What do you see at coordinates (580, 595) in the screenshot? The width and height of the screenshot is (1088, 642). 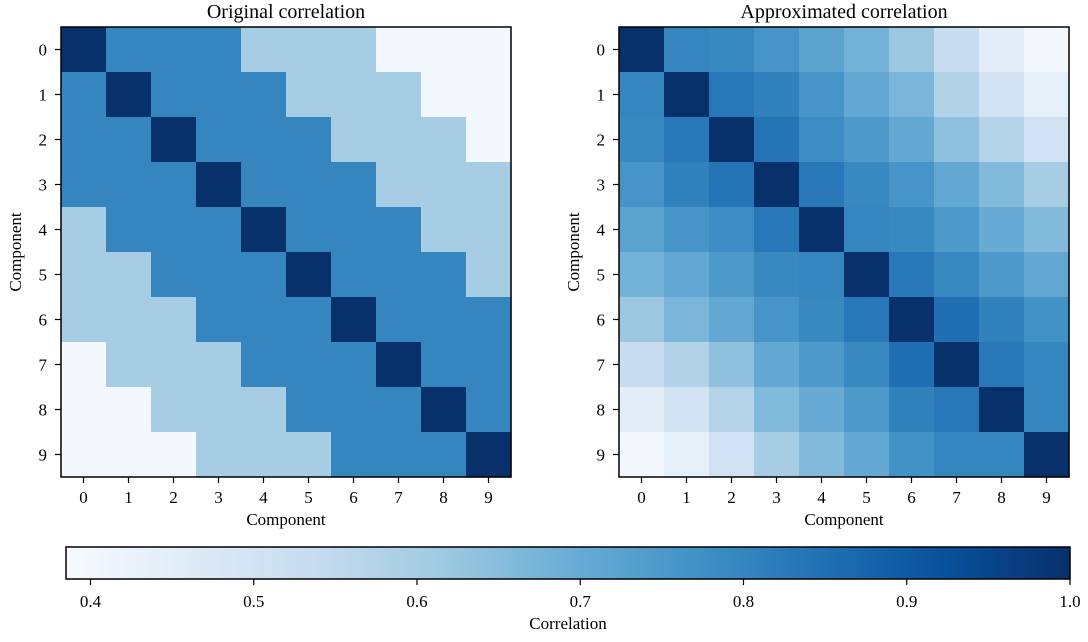 I see `colorbar-ticks: 0.4 0.5 0.6 0.7 0.8 0.9 1.0` at bounding box center [580, 595].